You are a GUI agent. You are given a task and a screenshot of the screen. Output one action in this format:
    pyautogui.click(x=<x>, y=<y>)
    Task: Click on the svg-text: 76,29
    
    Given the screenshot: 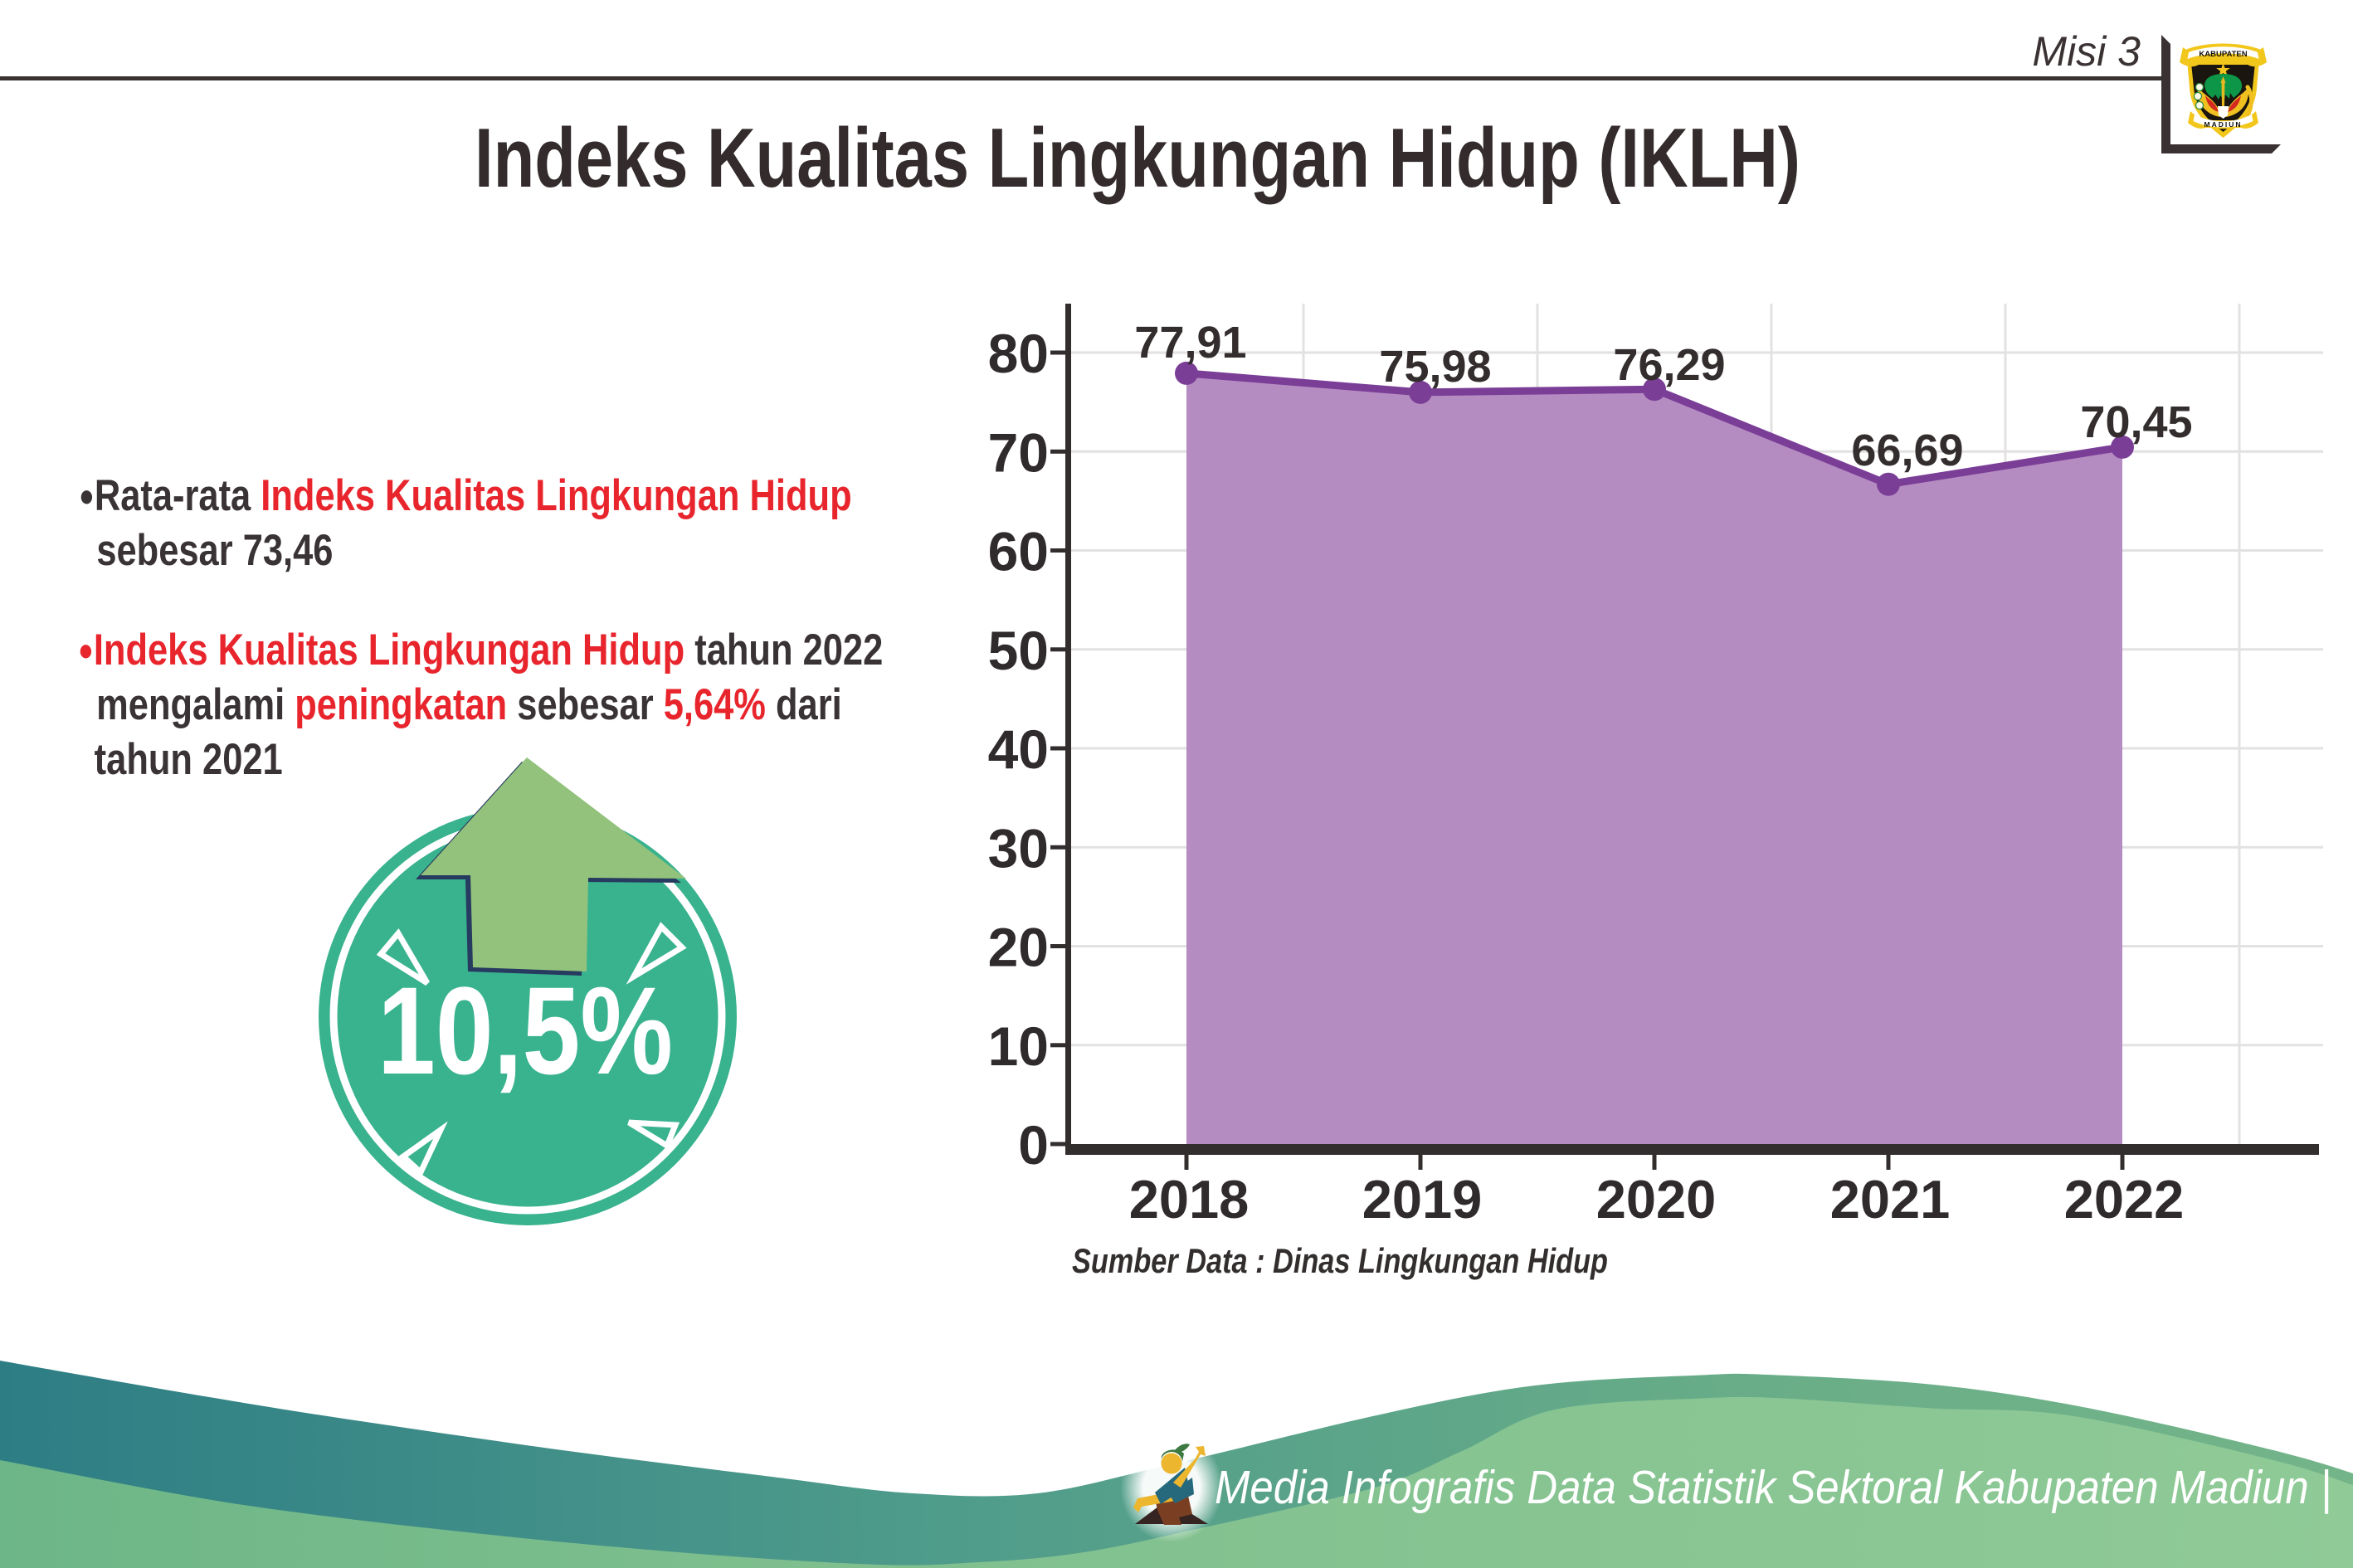 What is the action you would take?
    pyautogui.click(x=1669, y=365)
    